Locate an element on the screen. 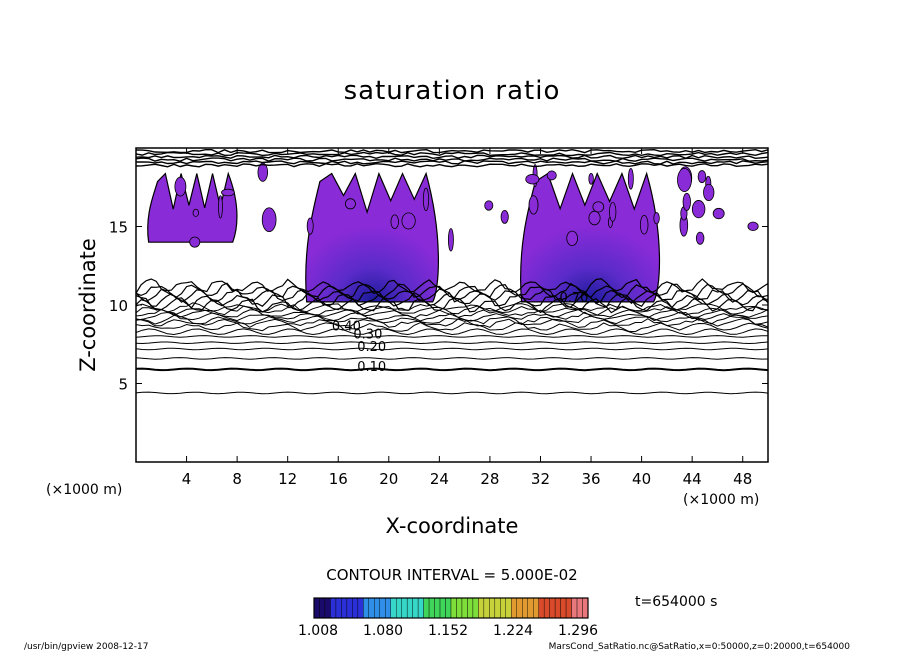 The height and width of the screenshot is (654, 904). x-tick-label: 40 is located at coordinates (641, 479).